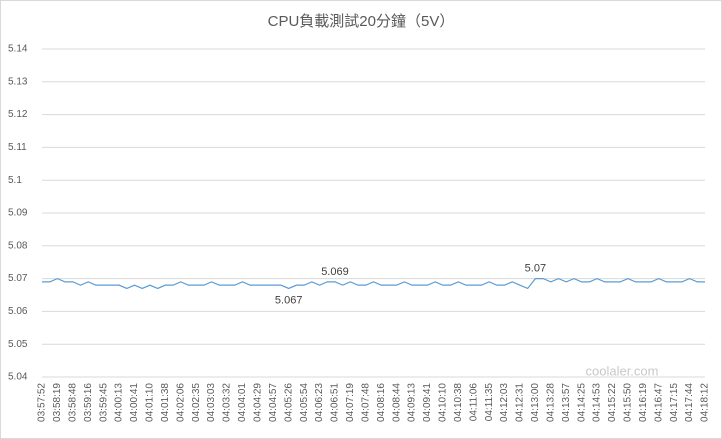  What do you see at coordinates (134, 402) in the screenshot?
I see `x-tick-label: 04:00:41` at bounding box center [134, 402].